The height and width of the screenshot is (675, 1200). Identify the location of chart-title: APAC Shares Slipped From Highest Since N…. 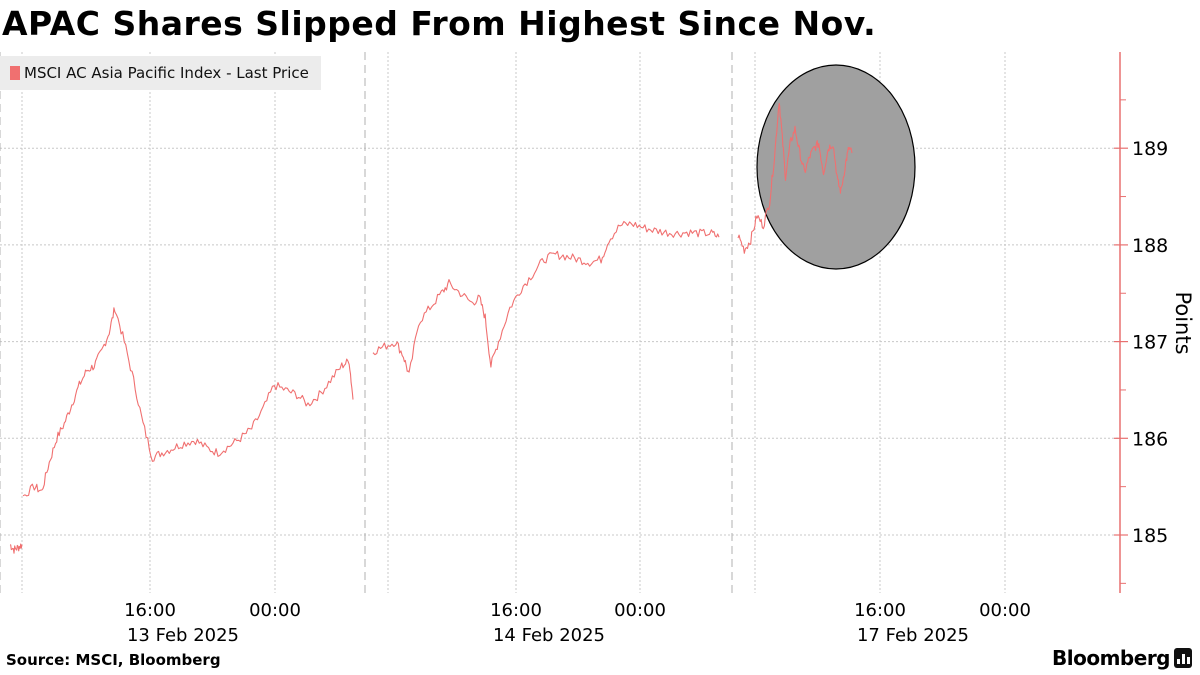
(439, 23).